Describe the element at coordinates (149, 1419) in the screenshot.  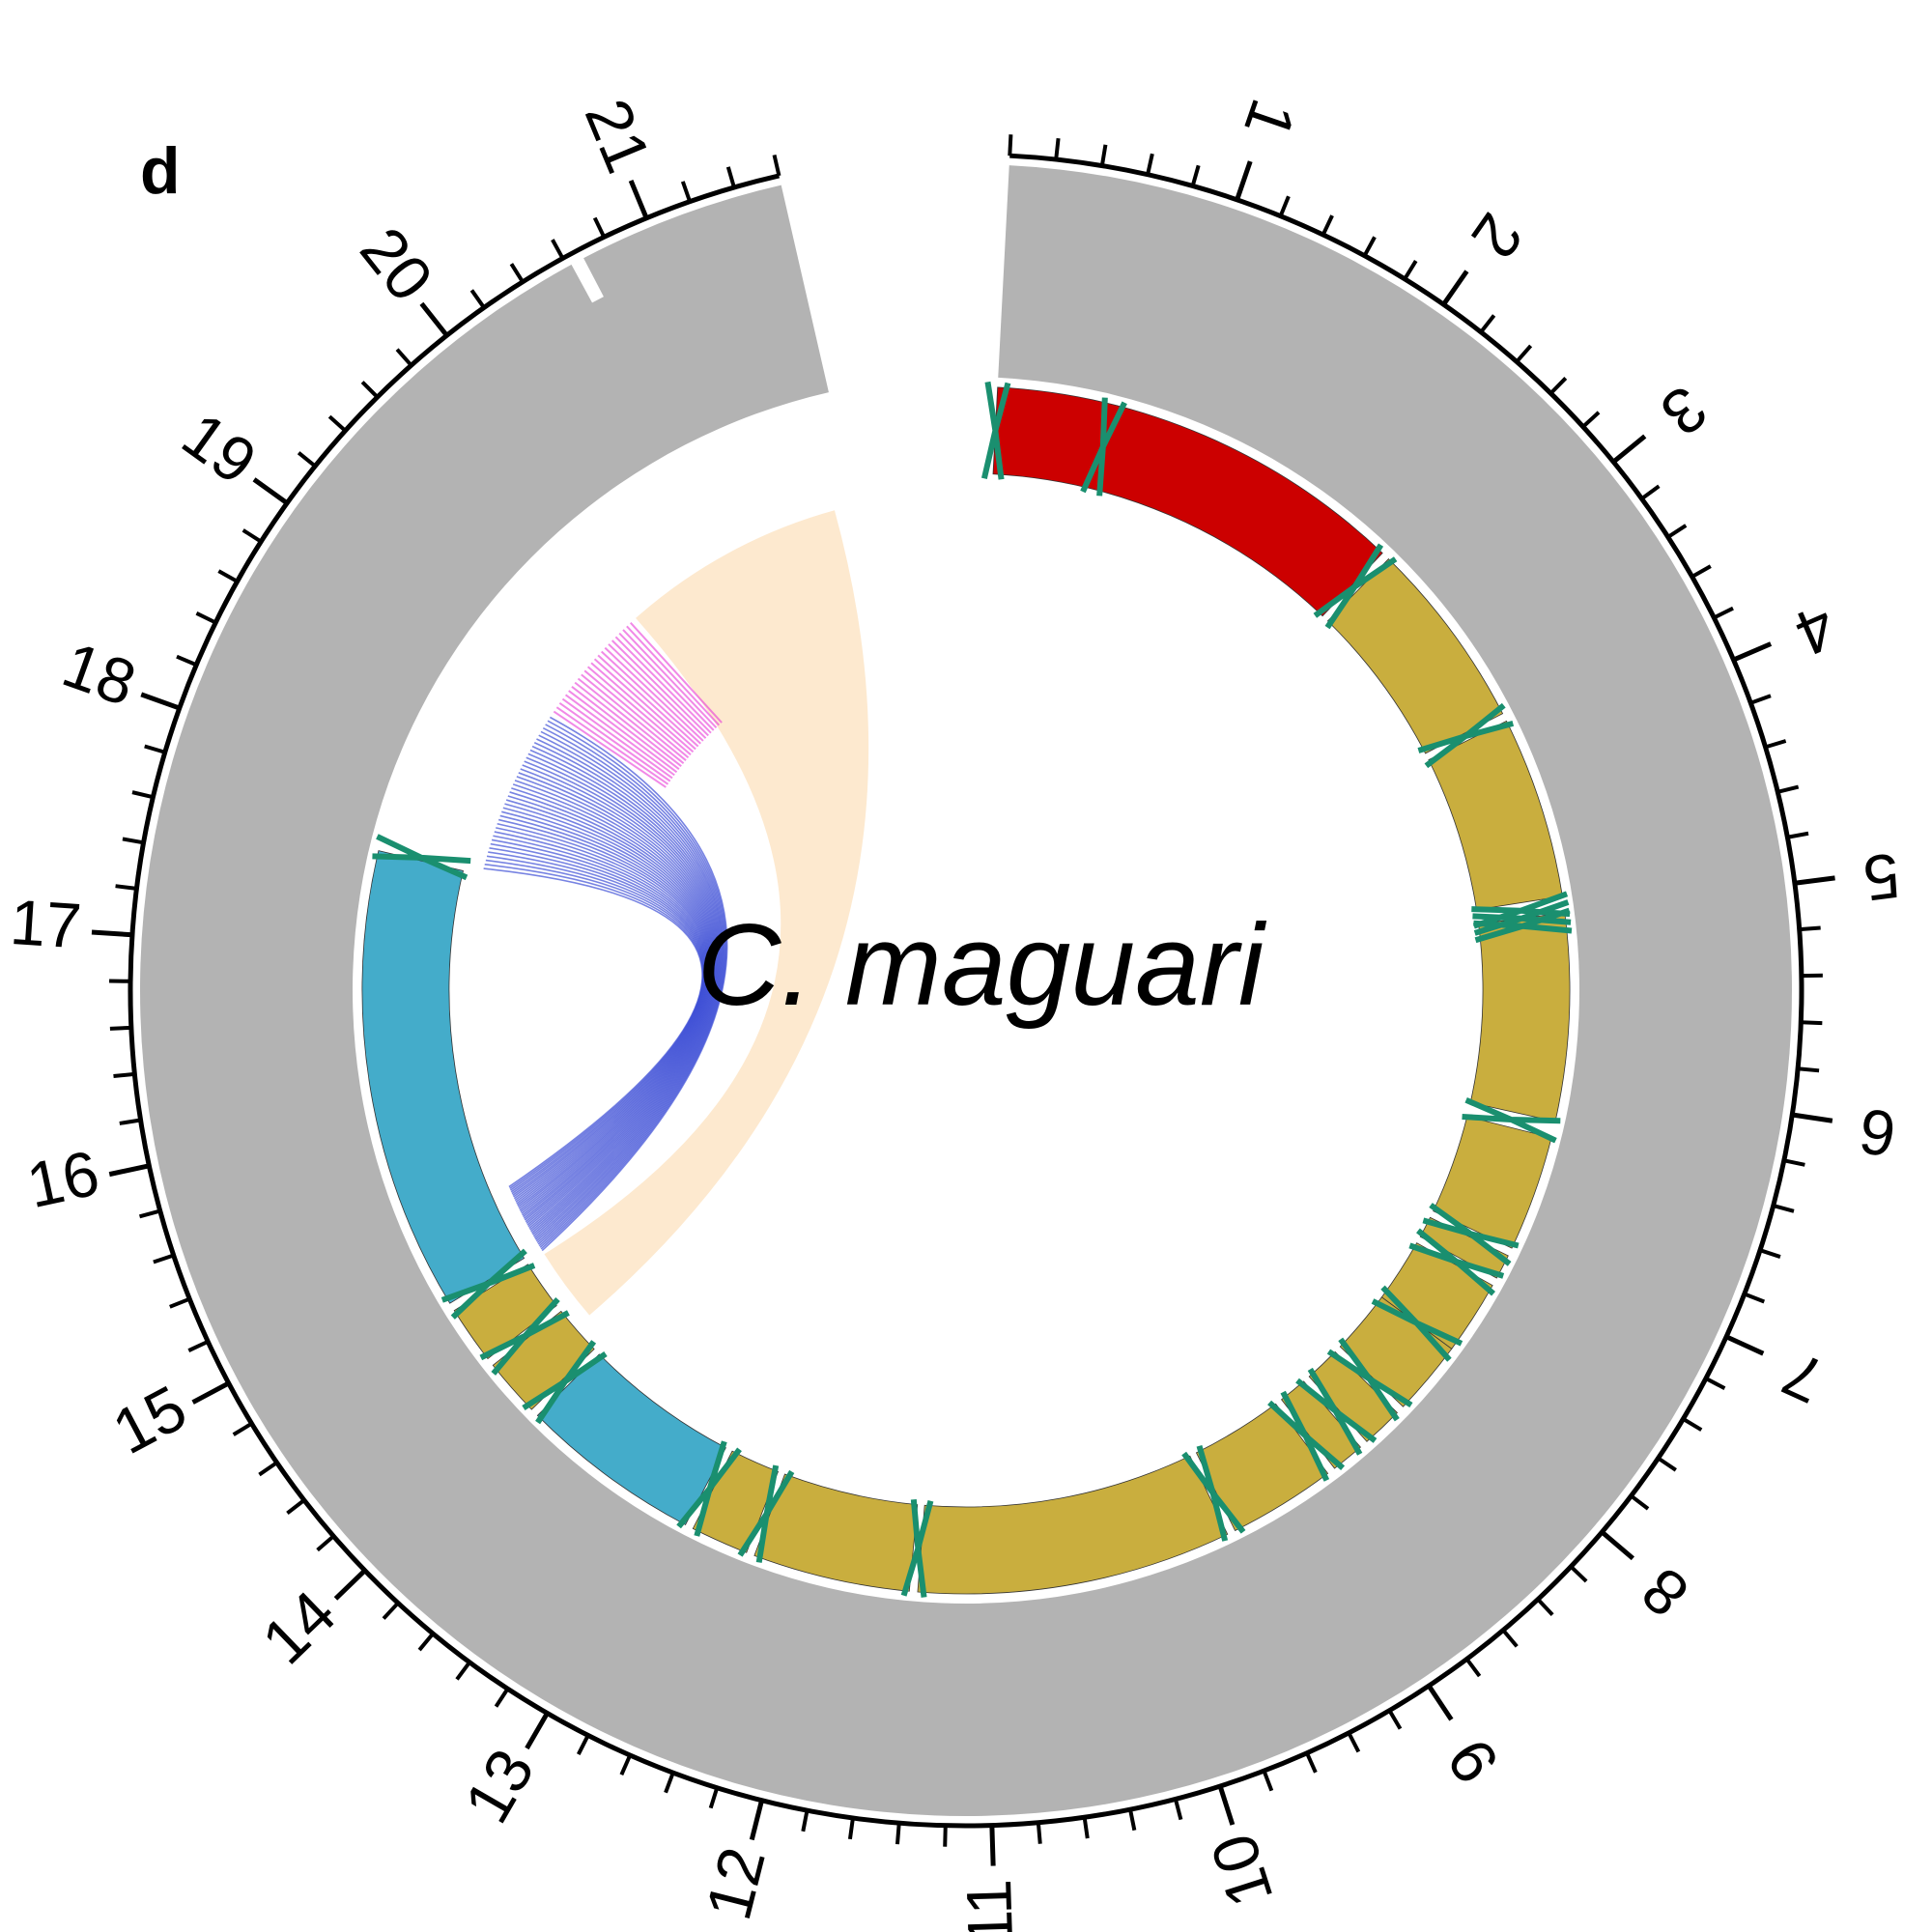
I see `tick-label: 15` at that location.